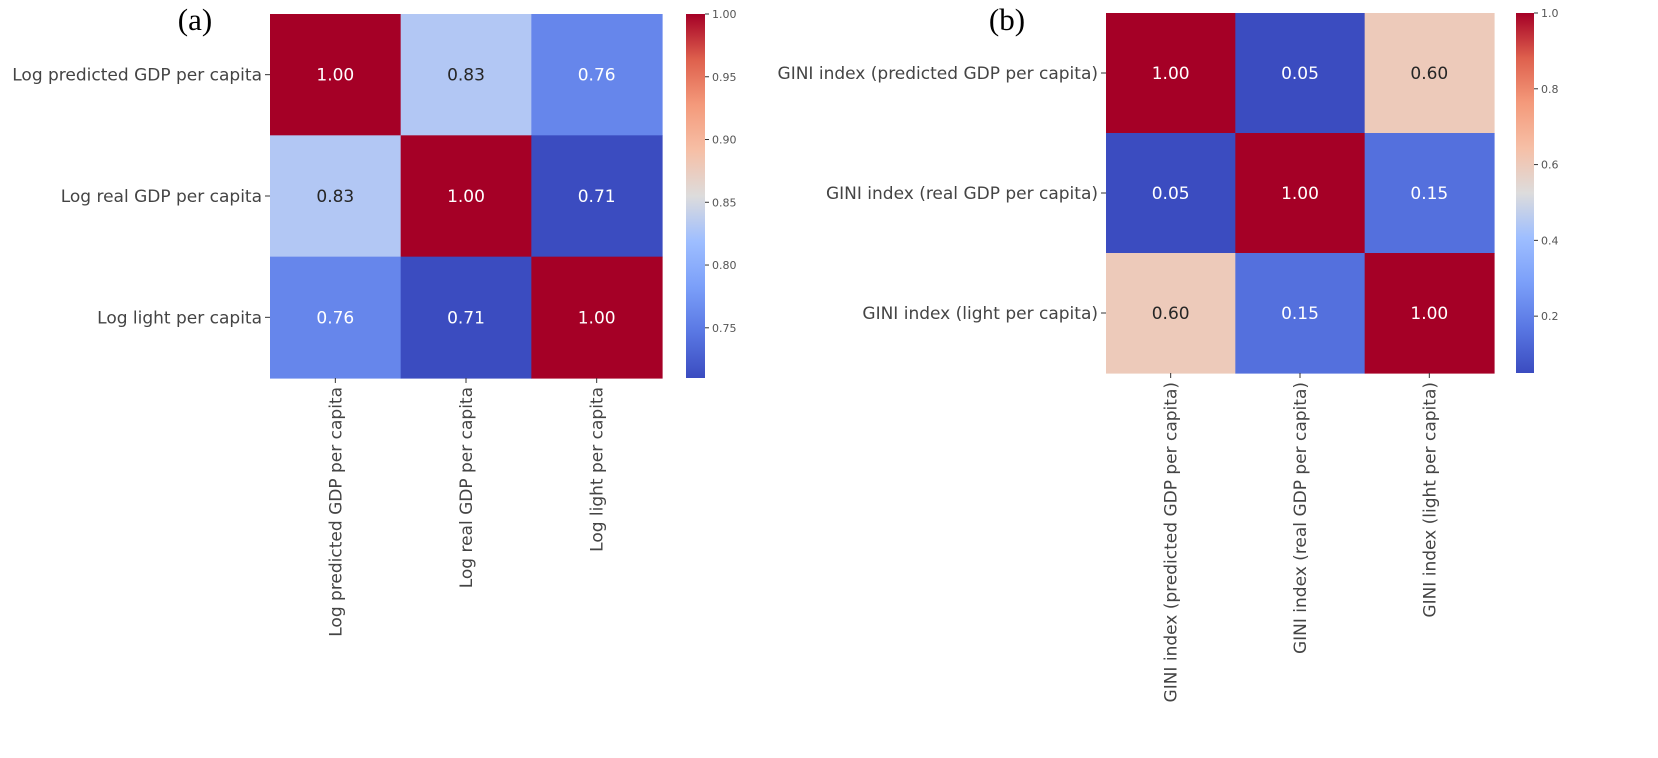  What do you see at coordinates (137, 76) in the screenshot?
I see `y-tick-label: Log predicted GDP per capita` at bounding box center [137, 76].